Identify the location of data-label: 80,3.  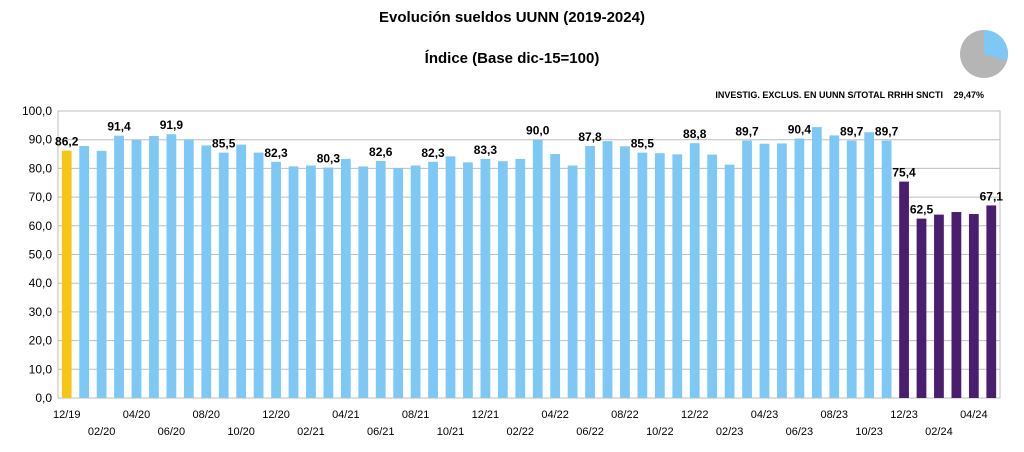
(329, 159).